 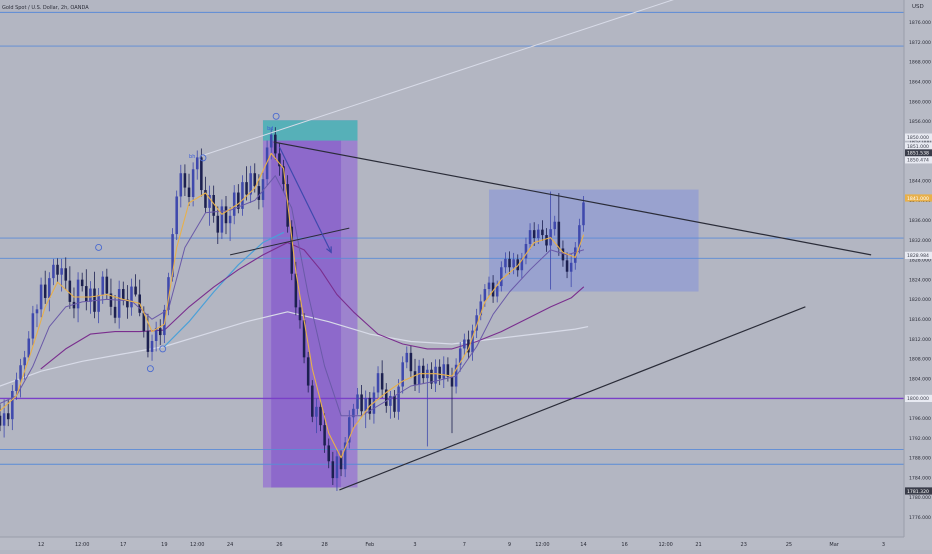 I want to click on price-tick-label: 1796.000, so click(x=920, y=419).